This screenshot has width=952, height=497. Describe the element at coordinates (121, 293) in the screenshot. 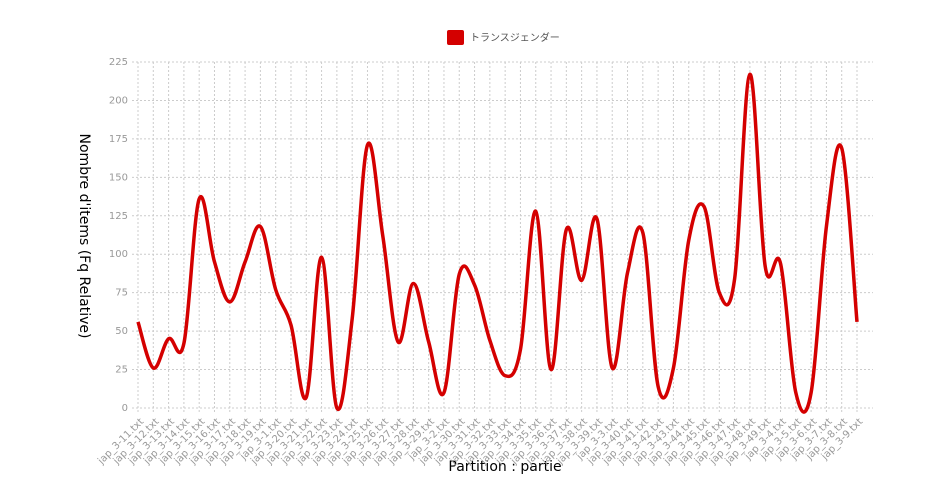

I see `y-tick-label: 75` at that location.